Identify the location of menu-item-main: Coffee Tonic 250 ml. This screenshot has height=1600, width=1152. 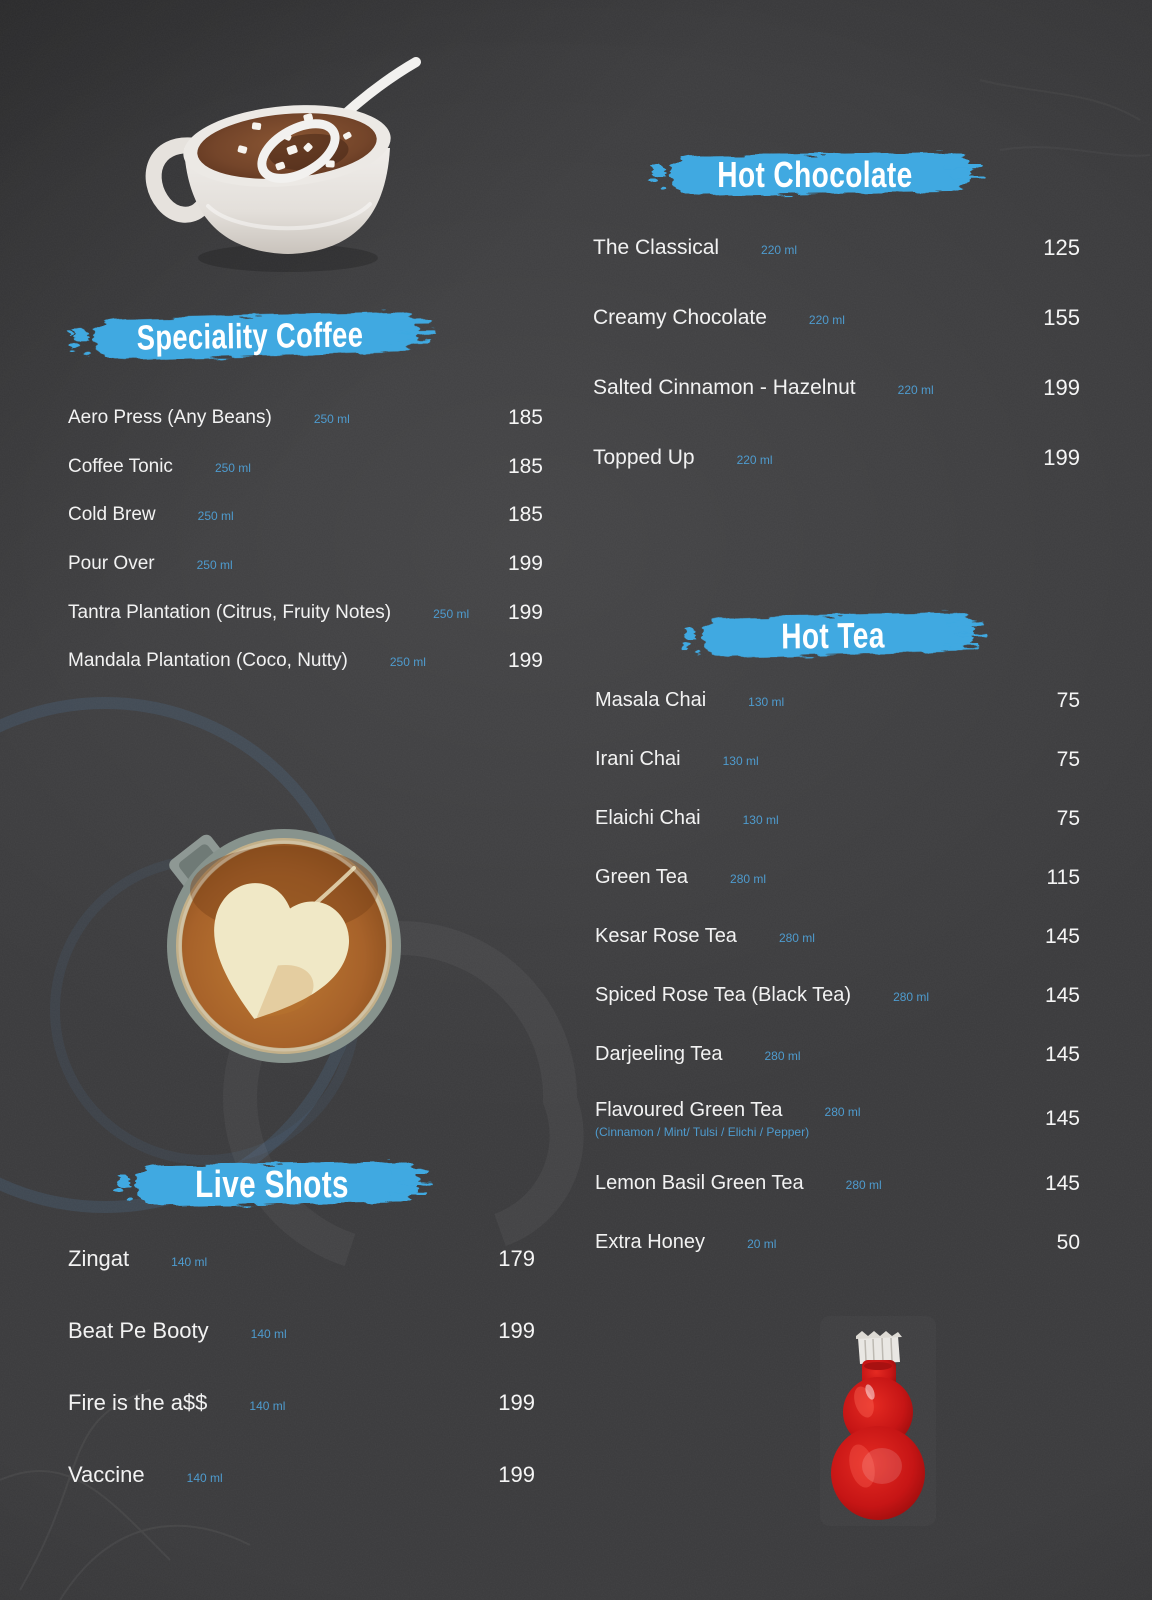
(159, 467).